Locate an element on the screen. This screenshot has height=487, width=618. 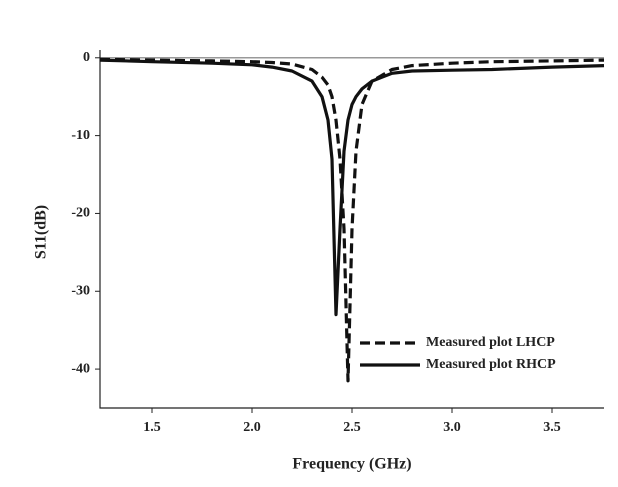
y-axis-label: S11(dB) is located at coordinates (41, 232).